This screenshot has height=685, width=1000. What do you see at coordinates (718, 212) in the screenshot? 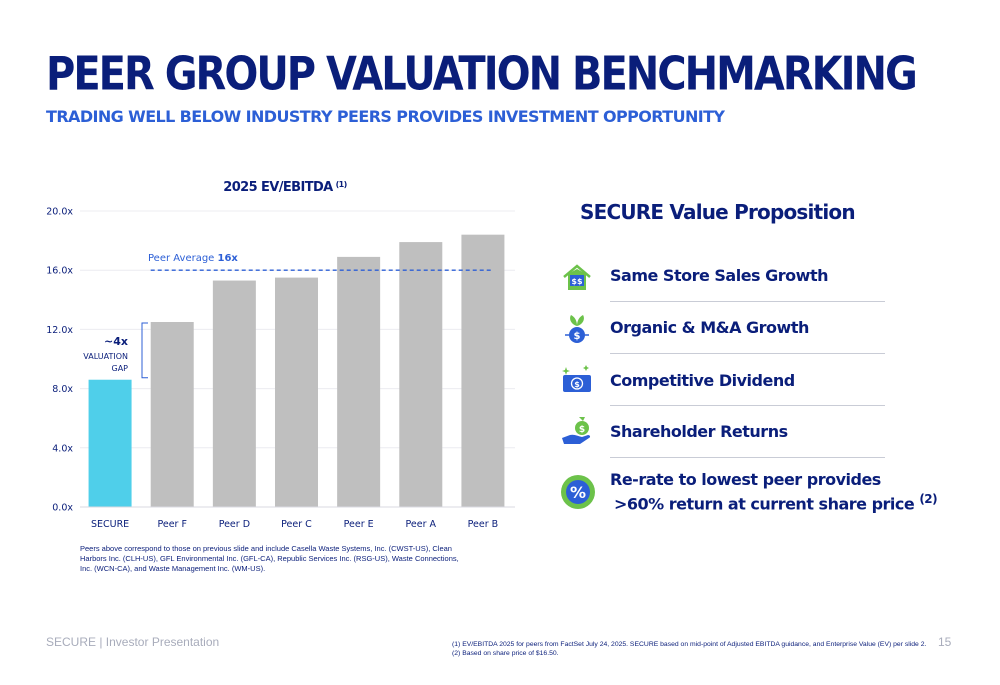
I see `value-proposition-title: SECURE Value Proposition` at bounding box center [718, 212].